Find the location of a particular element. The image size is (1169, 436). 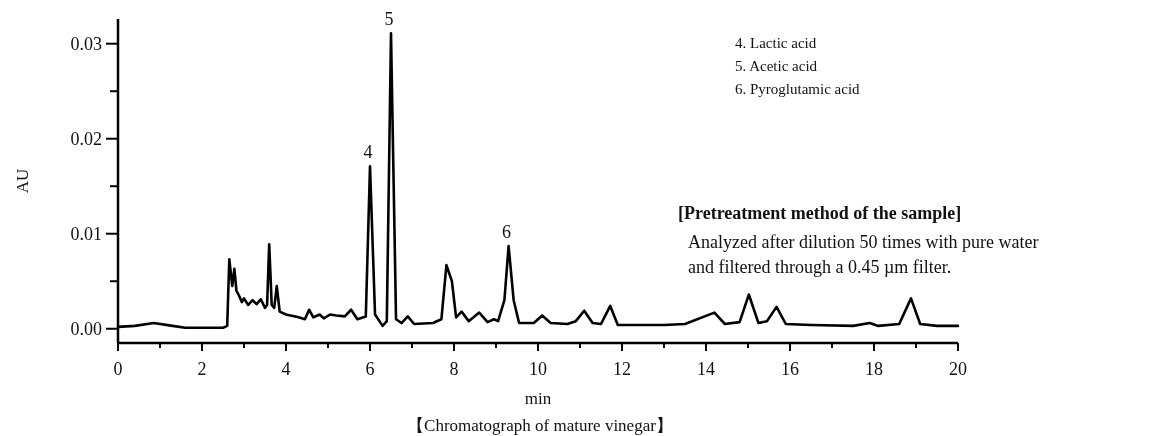

annotation: 4. Lactic acid is located at coordinates (776, 43).